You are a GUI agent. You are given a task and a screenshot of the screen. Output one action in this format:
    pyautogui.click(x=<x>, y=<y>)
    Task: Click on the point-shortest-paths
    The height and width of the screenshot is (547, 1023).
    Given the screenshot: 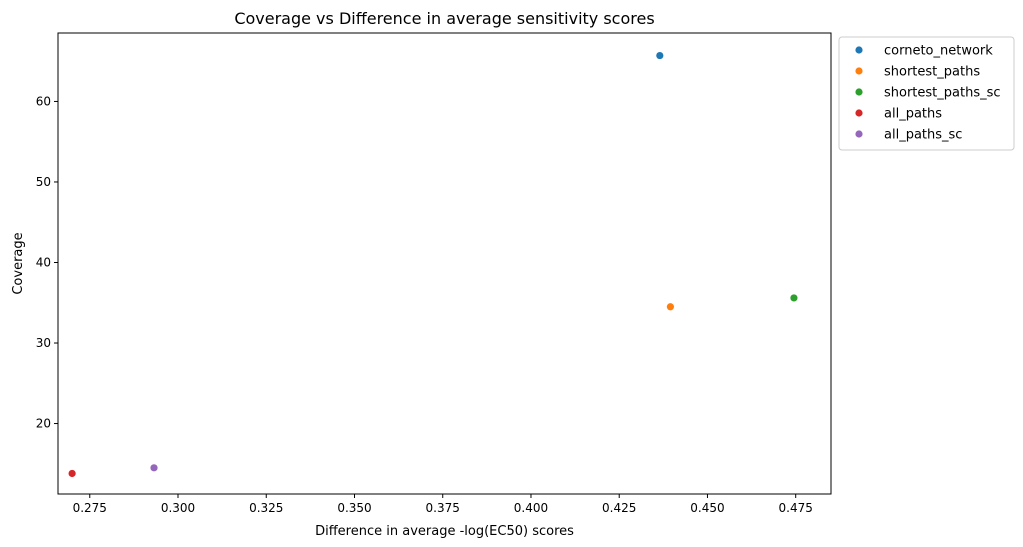 What is the action you would take?
    pyautogui.click(x=670, y=307)
    